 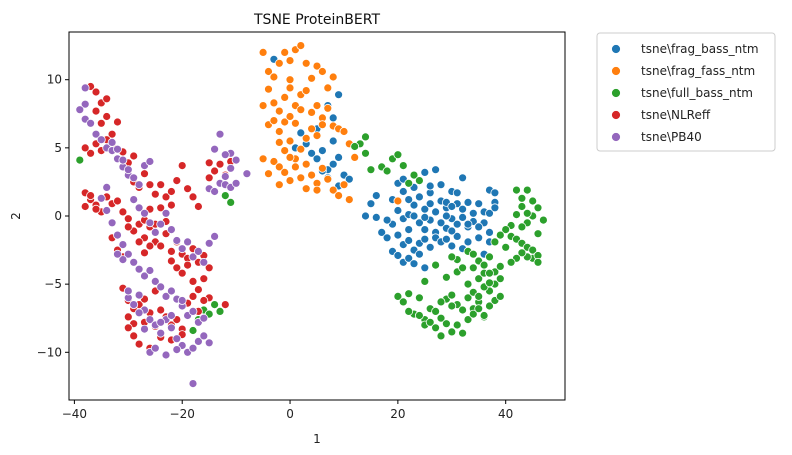 What do you see at coordinates (182, 414) in the screenshot?
I see `x-tick-label: −20` at bounding box center [182, 414].